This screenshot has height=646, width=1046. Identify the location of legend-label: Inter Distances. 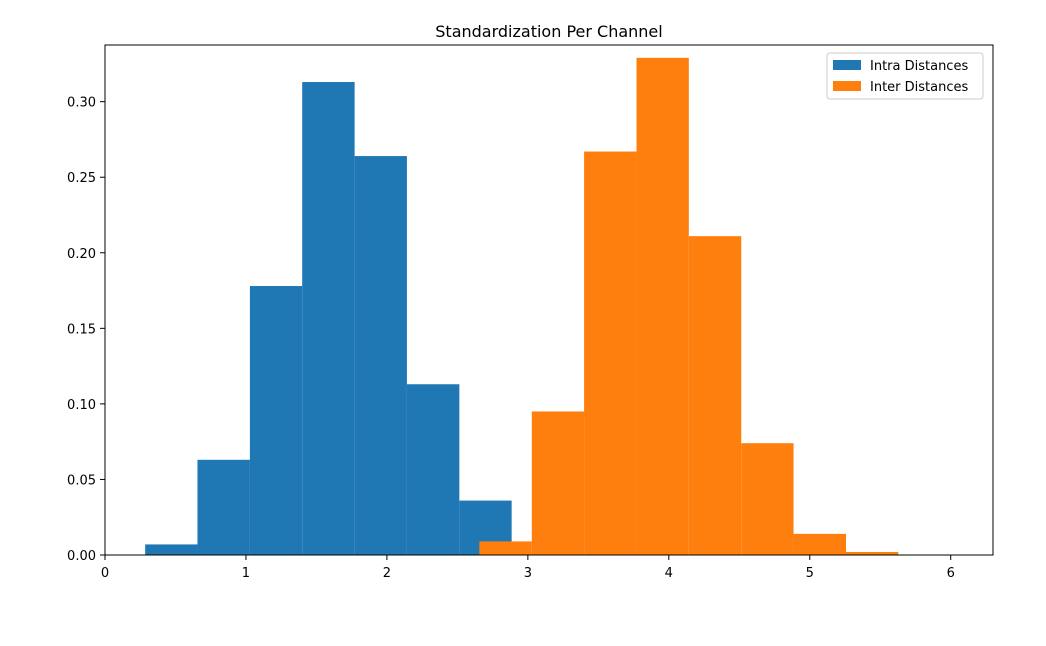
(919, 87).